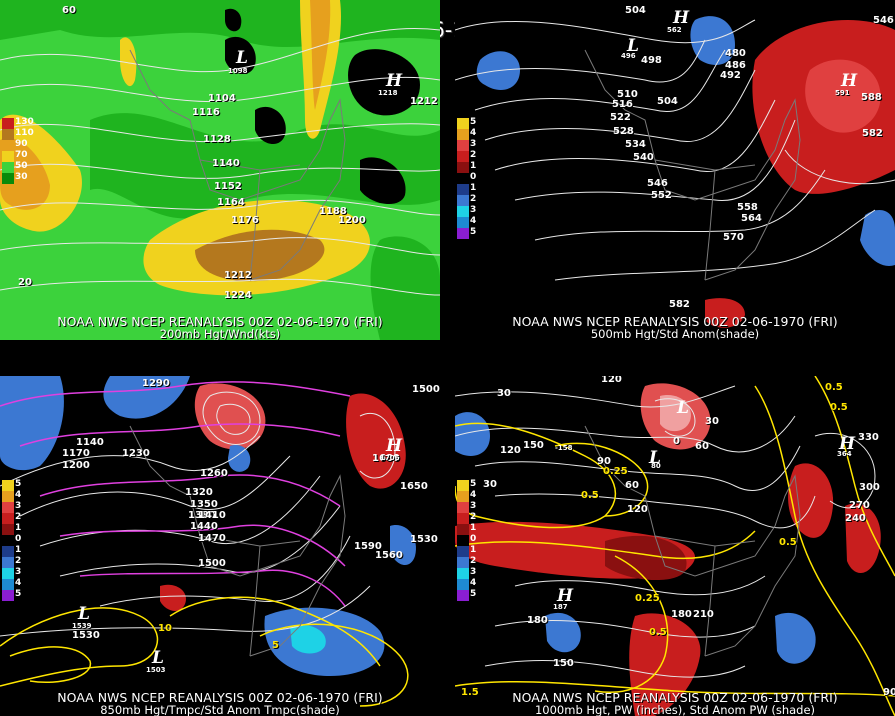 This screenshot has height=716, width=895. What do you see at coordinates (25, 282) in the screenshot?
I see `contour-label: 20` at bounding box center [25, 282].